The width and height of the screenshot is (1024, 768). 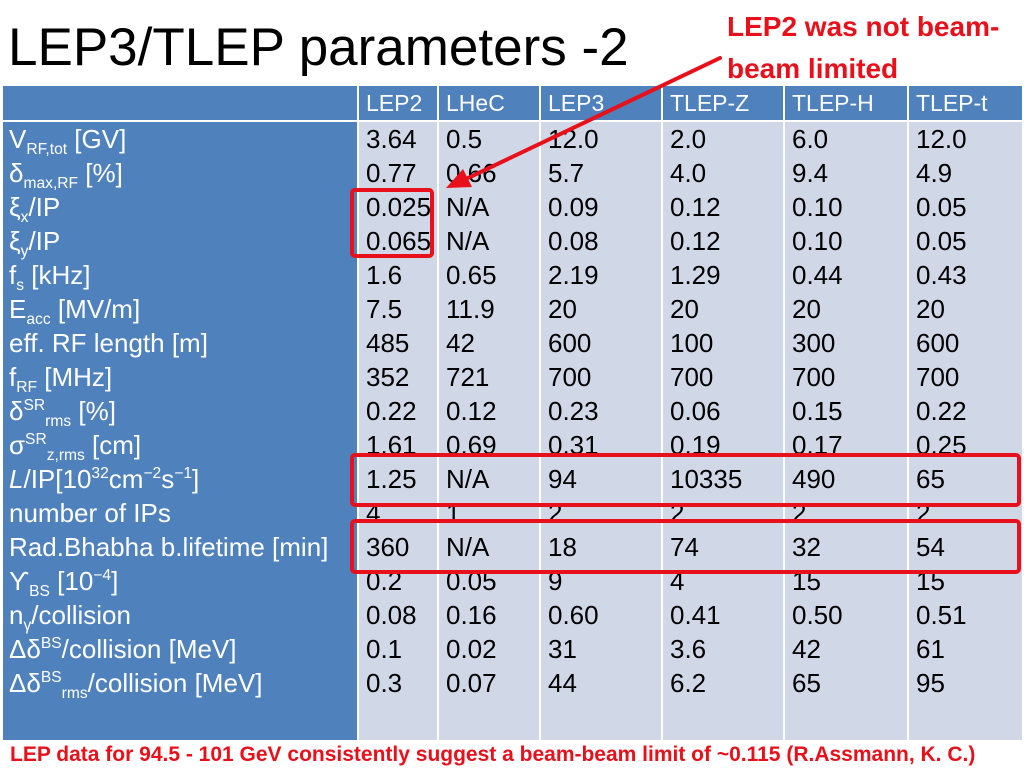 What do you see at coordinates (75, 377) in the screenshot?
I see `label-text: [MHz]` at bounding box center [75, 377].